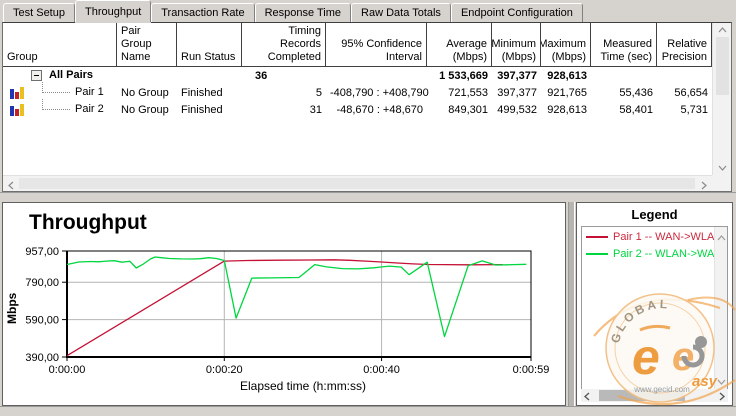  What do you see at coordinates (468, 92) in the screenshot?
I see `cell-average: 721,553` at bounding box center [468, 92].